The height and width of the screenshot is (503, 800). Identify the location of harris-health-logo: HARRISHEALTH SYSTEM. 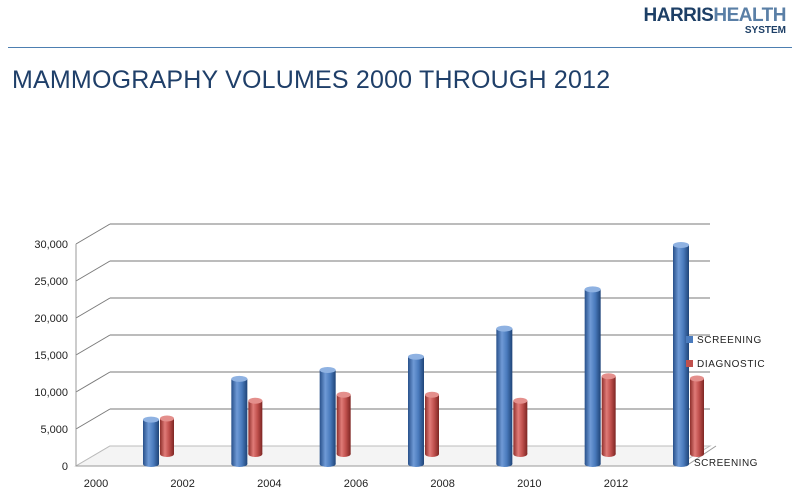
(715, 20).